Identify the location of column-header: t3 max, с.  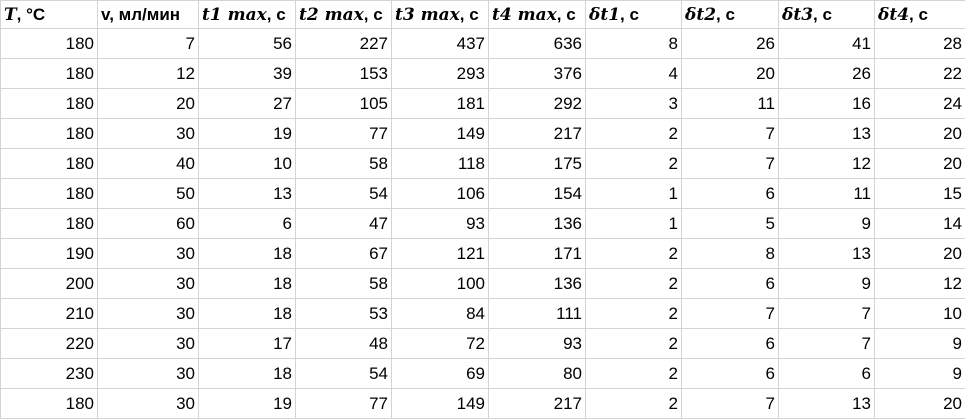
(440, 15).